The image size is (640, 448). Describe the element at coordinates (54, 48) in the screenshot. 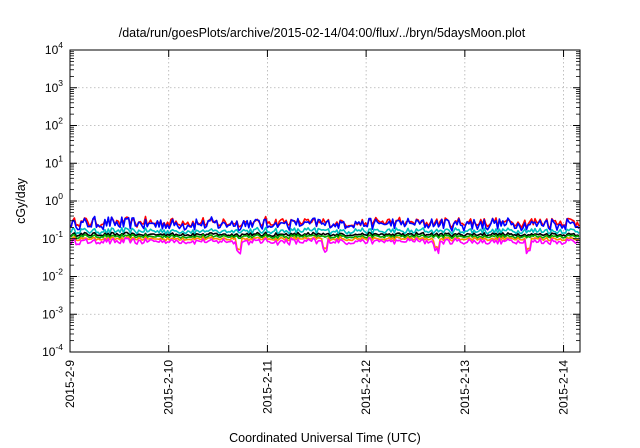

I see `y-tick-label: 10⁴` at that location.